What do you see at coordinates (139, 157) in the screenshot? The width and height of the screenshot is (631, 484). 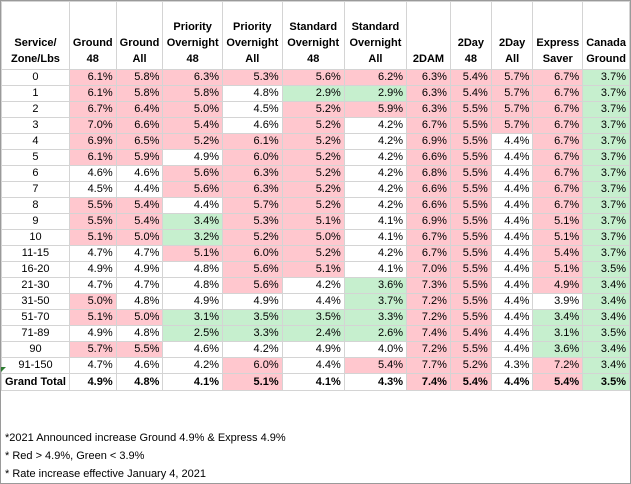 I see `rate-cell: 5.9%` at bounding box center [139, 157].